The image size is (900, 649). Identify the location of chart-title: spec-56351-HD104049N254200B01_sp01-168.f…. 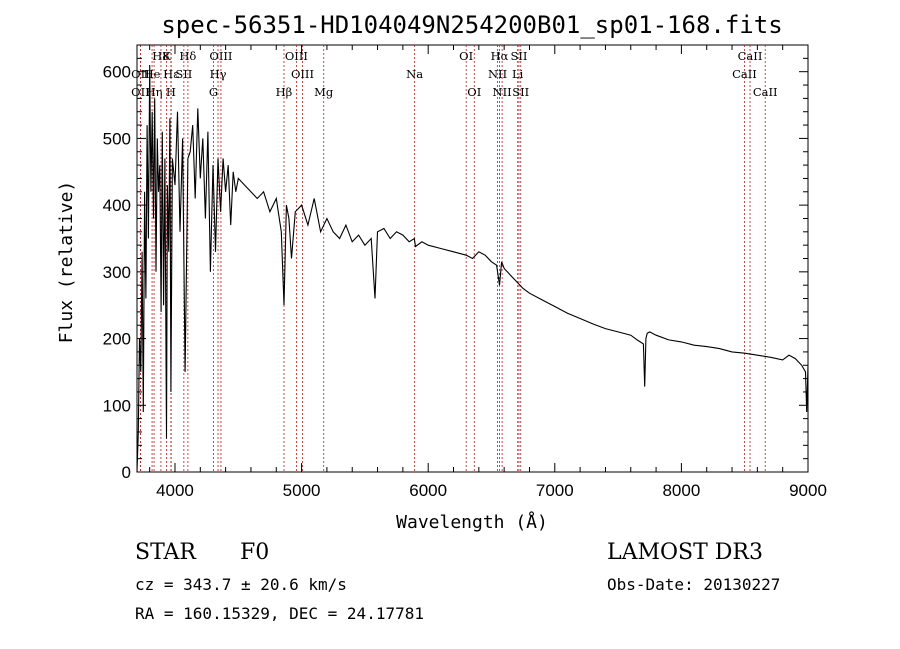
(471, 25).